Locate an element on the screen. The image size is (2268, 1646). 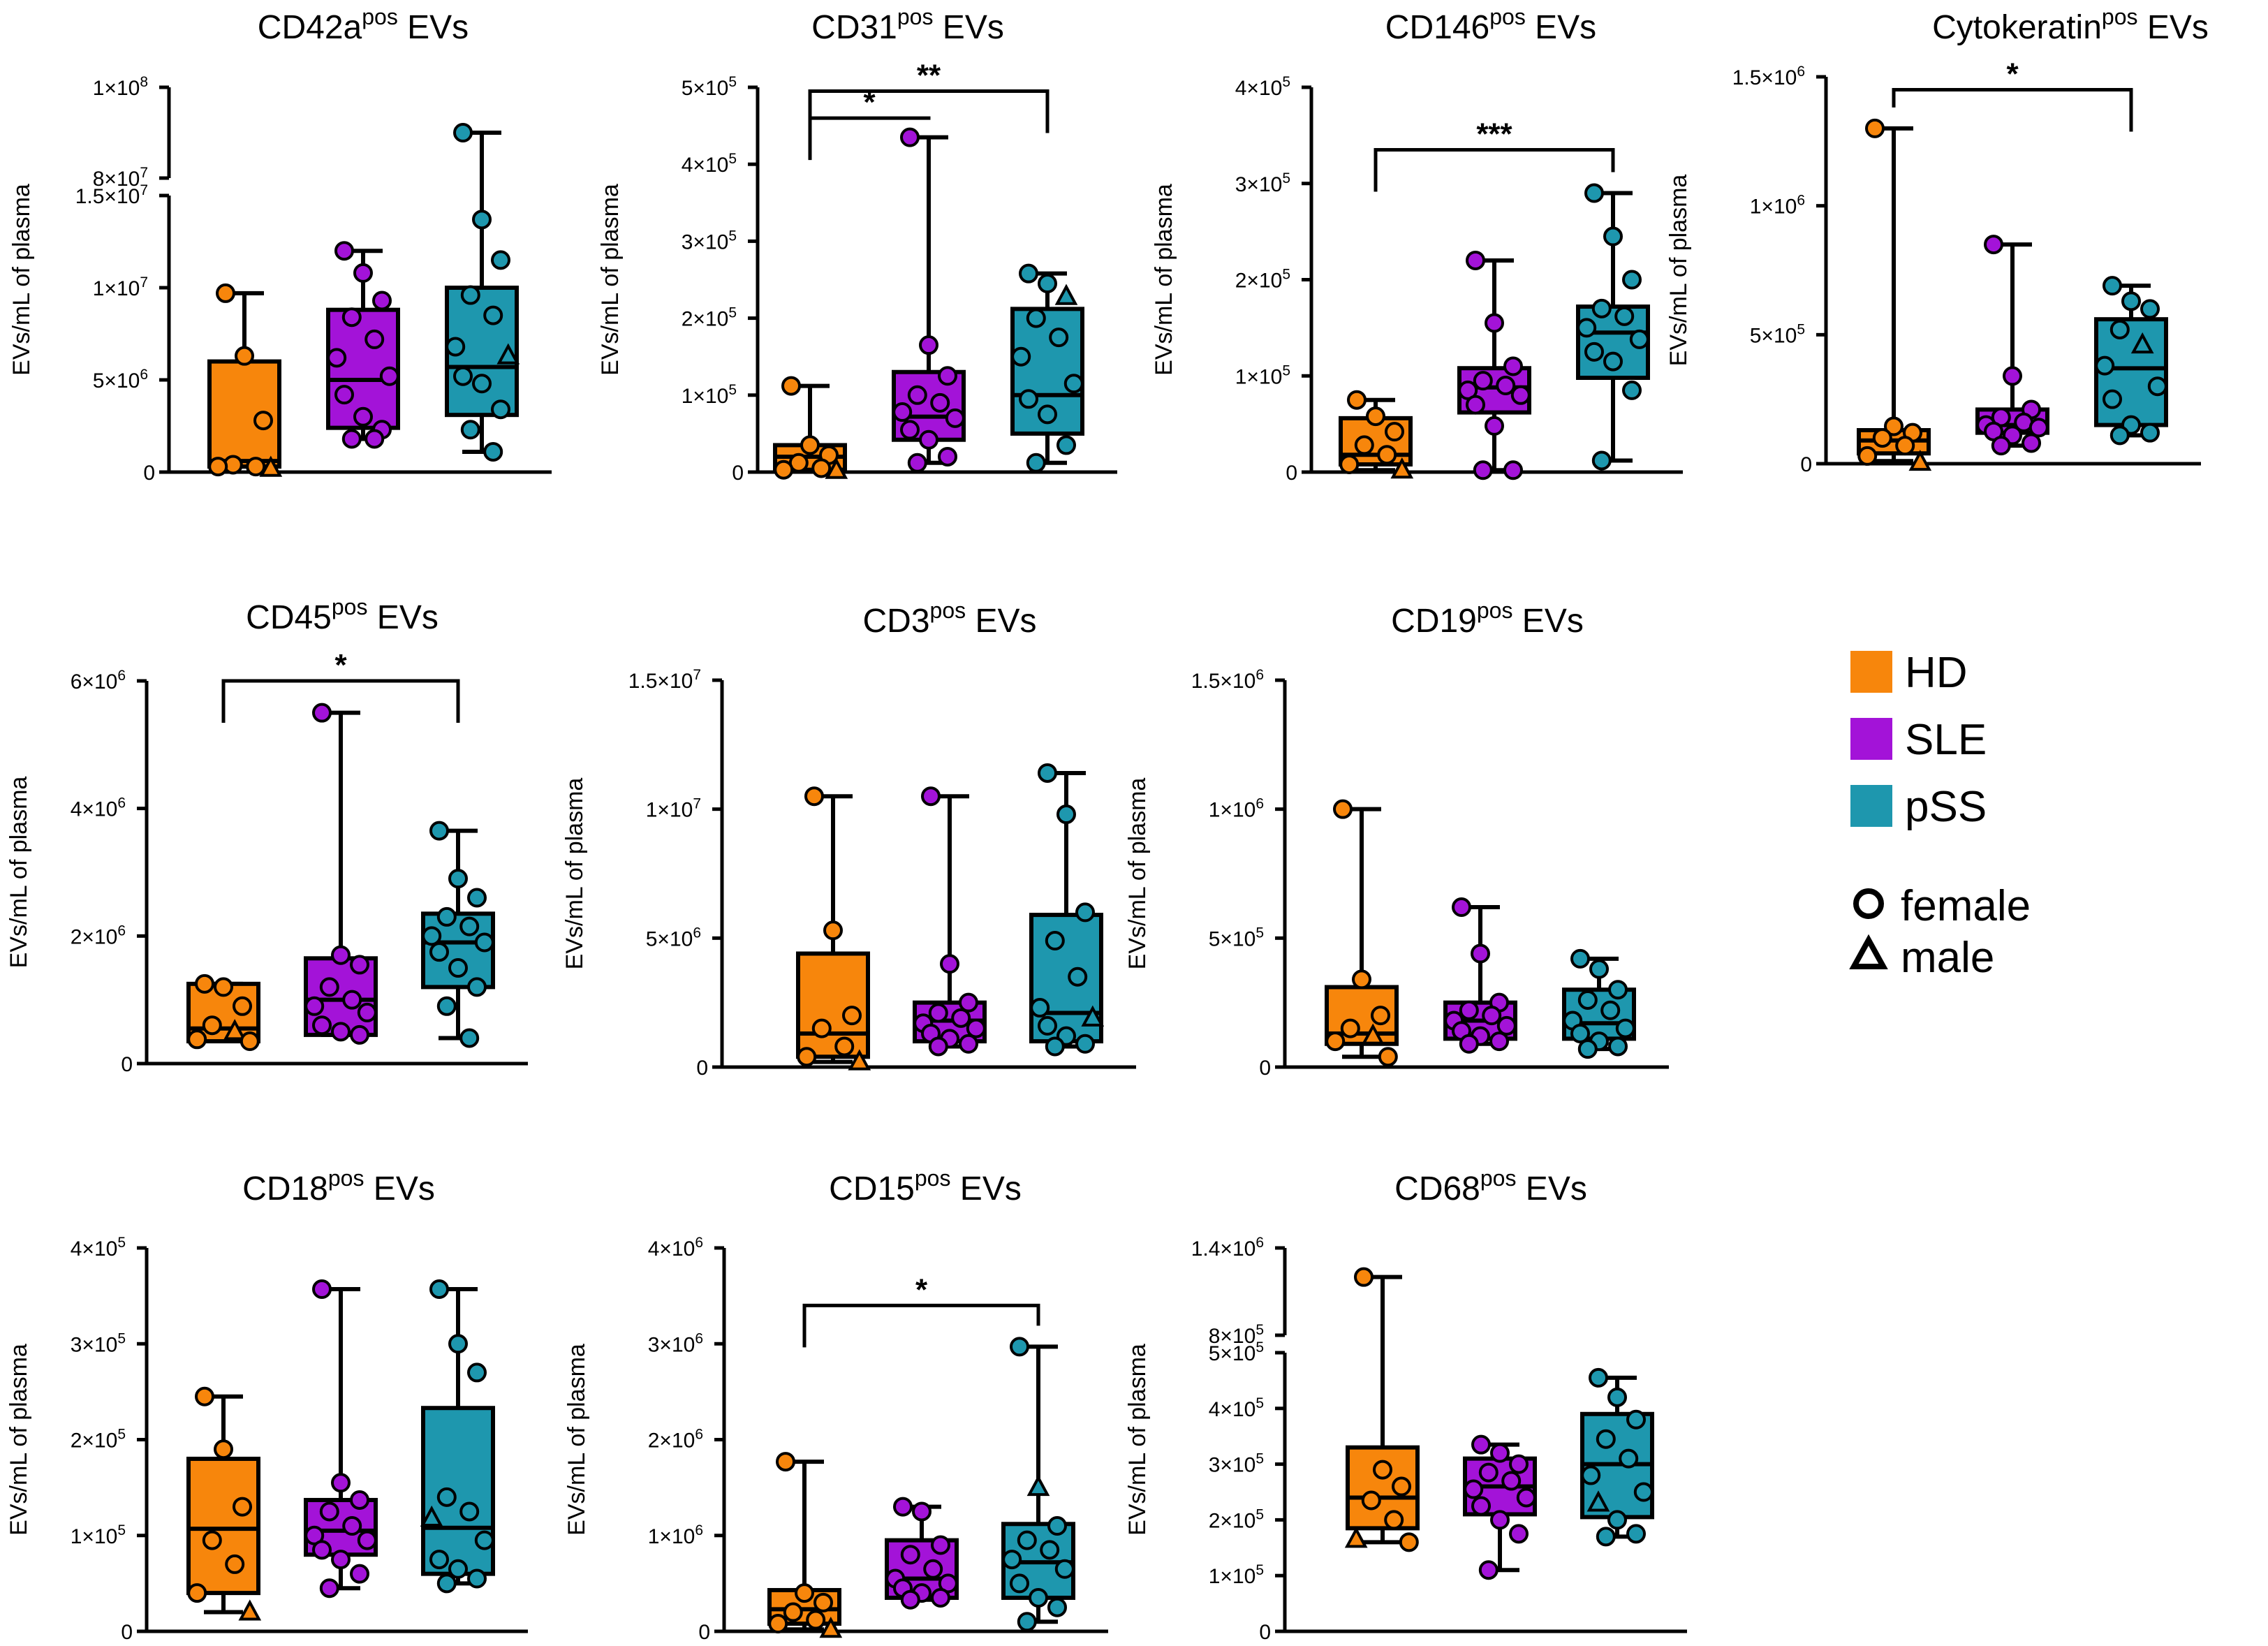
y-tick-label: 1×10⁶ is located at coordinates (1777, 206).